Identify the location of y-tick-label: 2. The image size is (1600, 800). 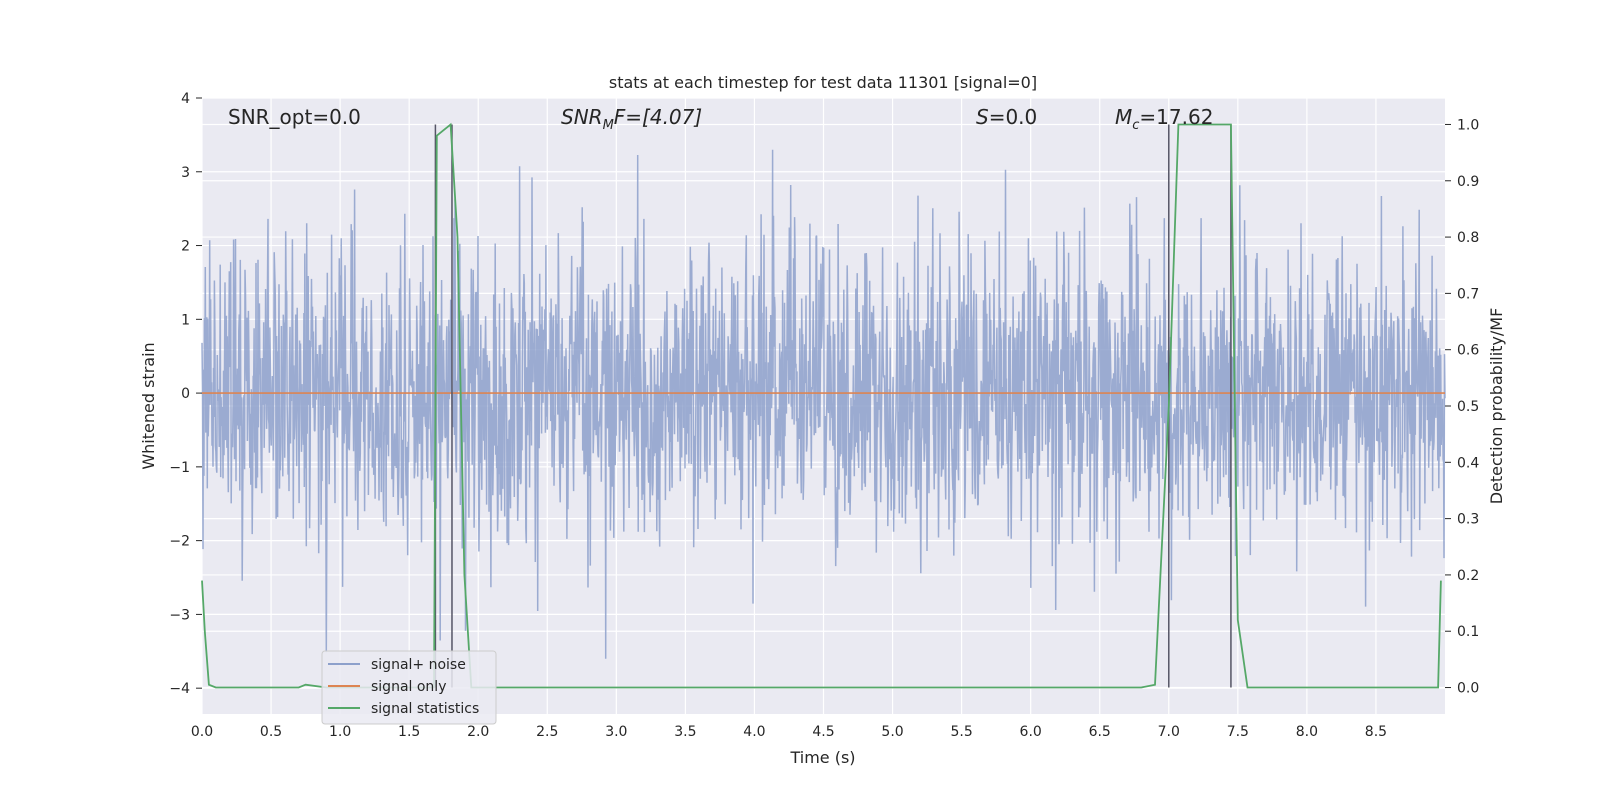
(185, 247).